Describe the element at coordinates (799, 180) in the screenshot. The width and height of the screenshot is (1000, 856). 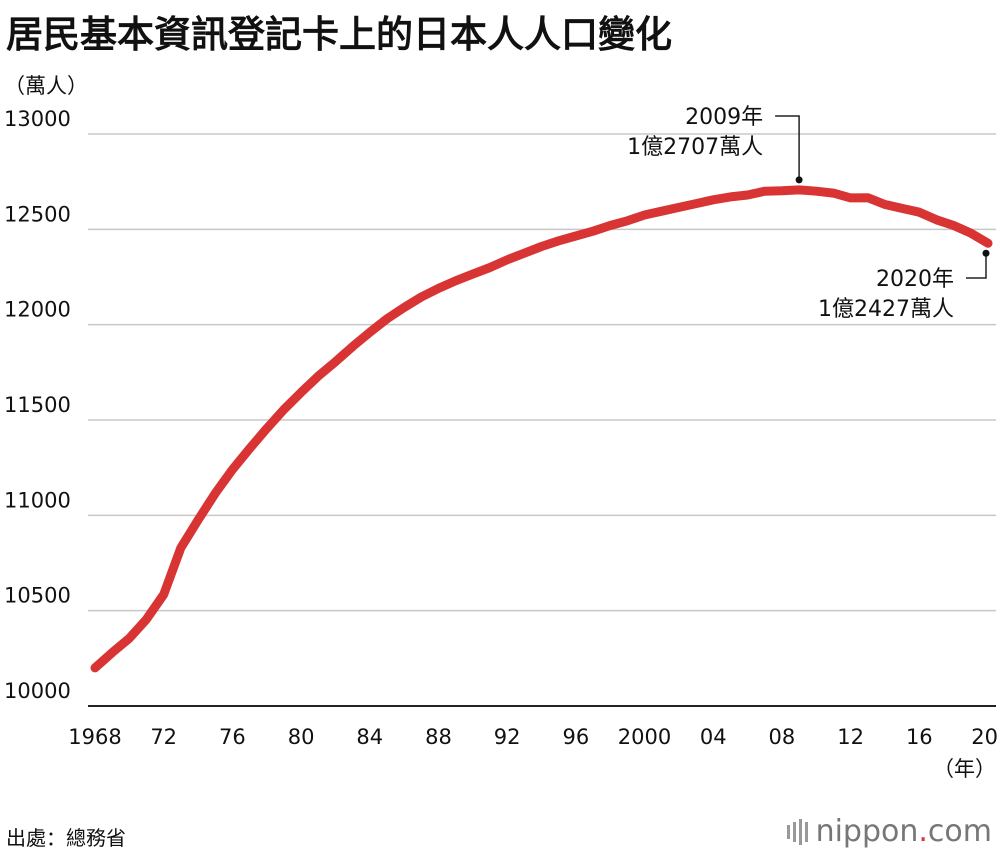
I see `peak-marker` at that location.